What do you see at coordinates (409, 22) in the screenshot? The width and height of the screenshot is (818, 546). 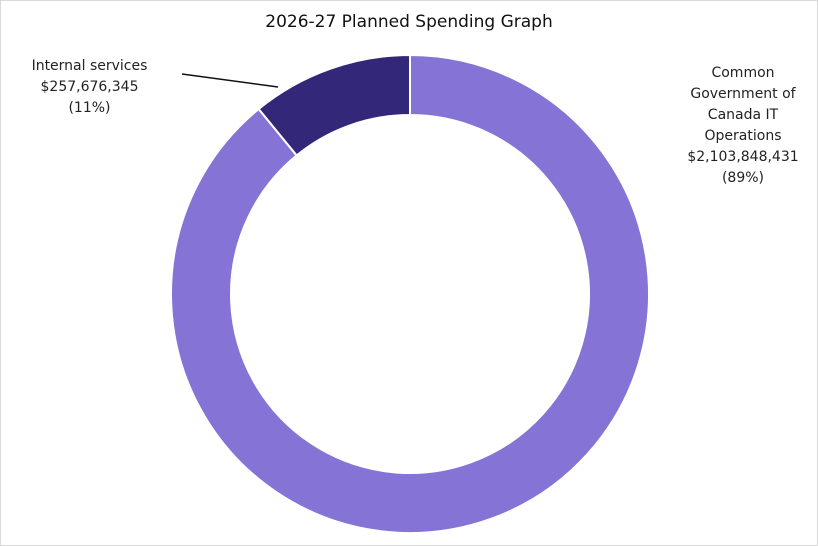 I see `chart-title: 2026-27 Planned Spending Graph` at bounding box center [409, 22].